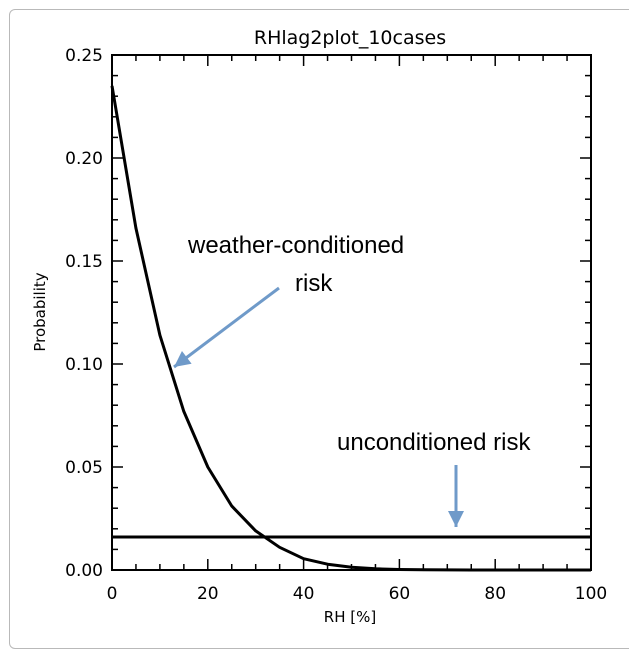 Image resolution: width=629 pixels, height=649 pixels. What do you see at coordinates (295, 245) in the screenshot?
I see `weather-annotation-line1: weather-conditioned` at bounding box center [295, 245].